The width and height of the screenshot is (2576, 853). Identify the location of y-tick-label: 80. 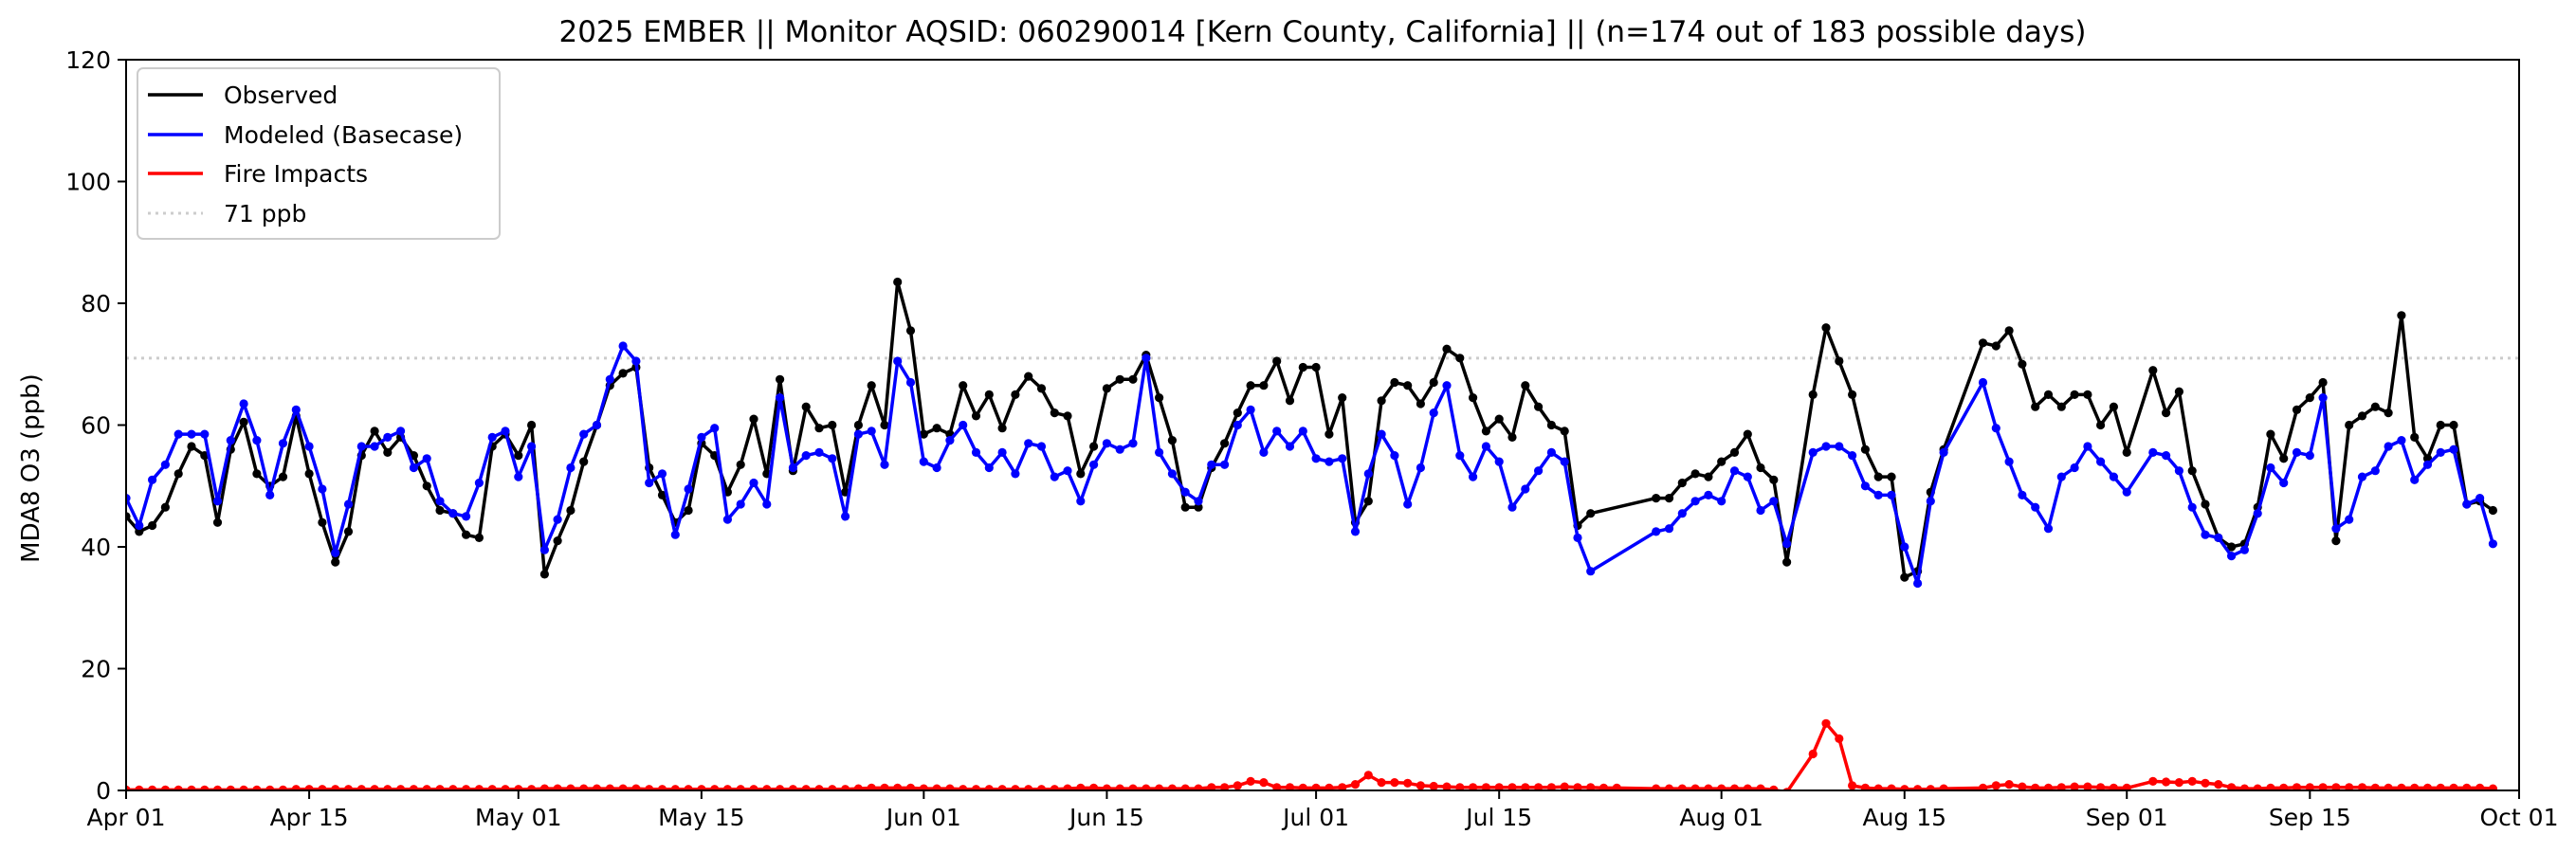
(96, 304).